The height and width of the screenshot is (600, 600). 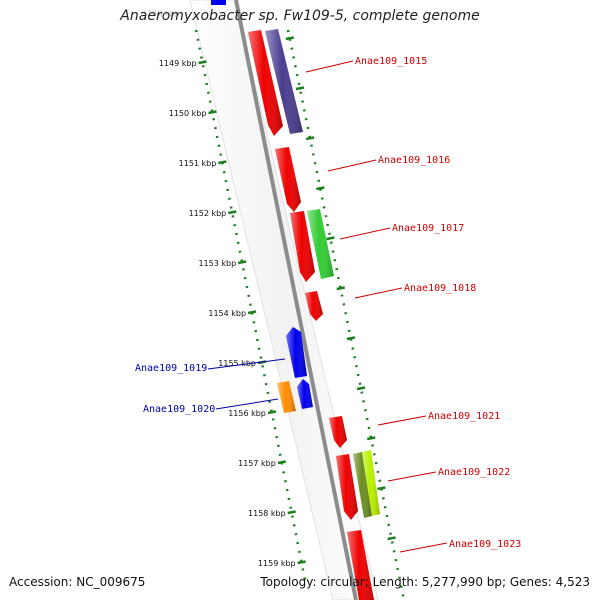 I want to click on gene-label-Anae109_1017: Anae109_1017, so click(x=428, y=228).